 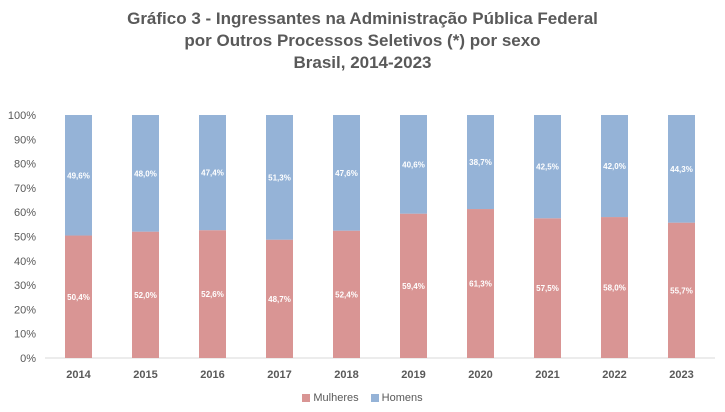 I want to click on bar-mulheres-2018, so click(x=346, y=294).